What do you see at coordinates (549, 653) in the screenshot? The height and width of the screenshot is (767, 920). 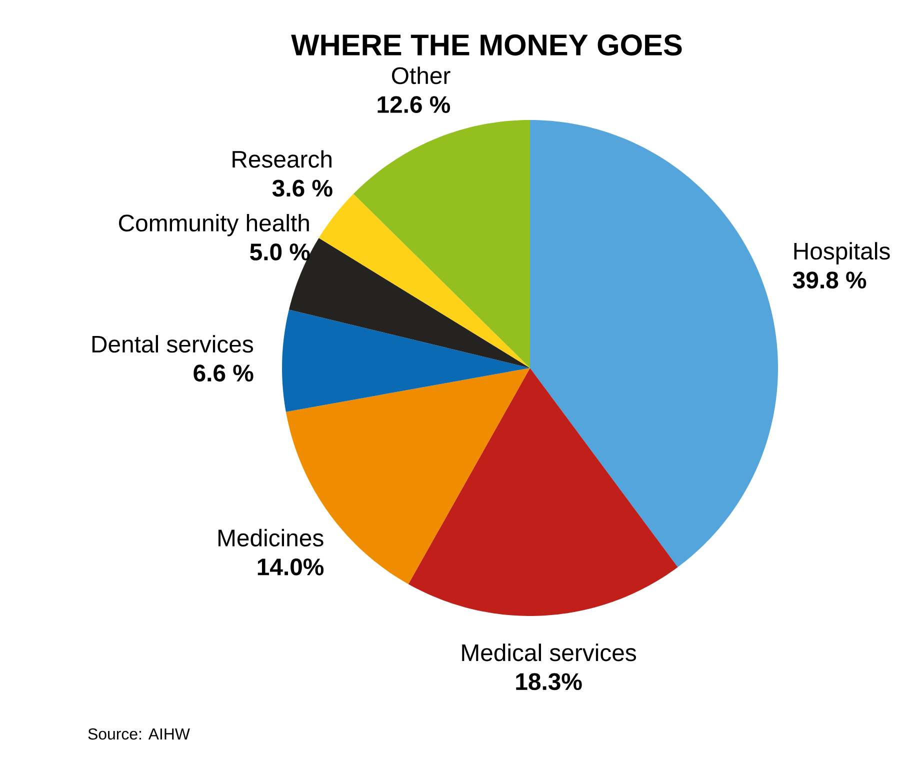 I see `slice-label: Medical services` at bounding box center [549, 653].